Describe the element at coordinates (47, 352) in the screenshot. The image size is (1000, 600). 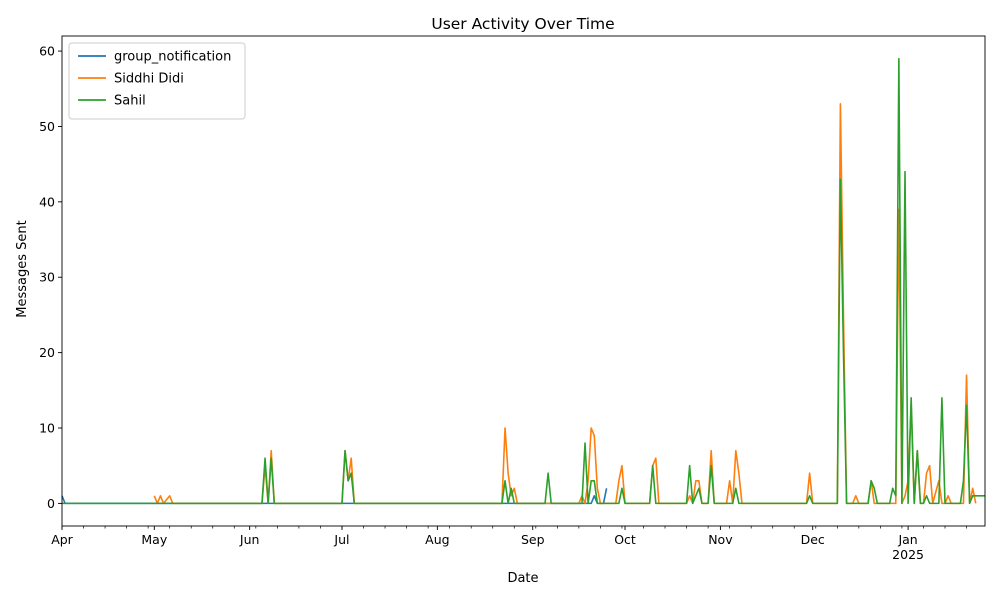
I see `y-tick-label: 20` at that location.